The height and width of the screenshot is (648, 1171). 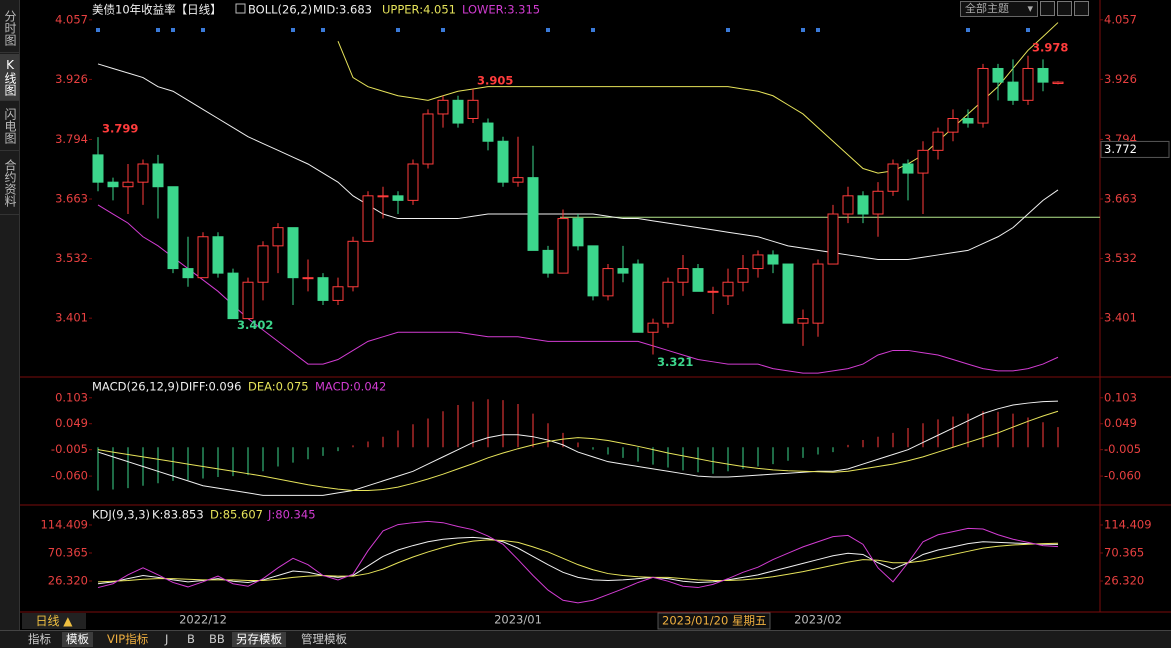 What do you see at coordinates (1120, 318) in the screenshot?
I see `y-tick-label: 3.401` at bounding box center [1120, 318].